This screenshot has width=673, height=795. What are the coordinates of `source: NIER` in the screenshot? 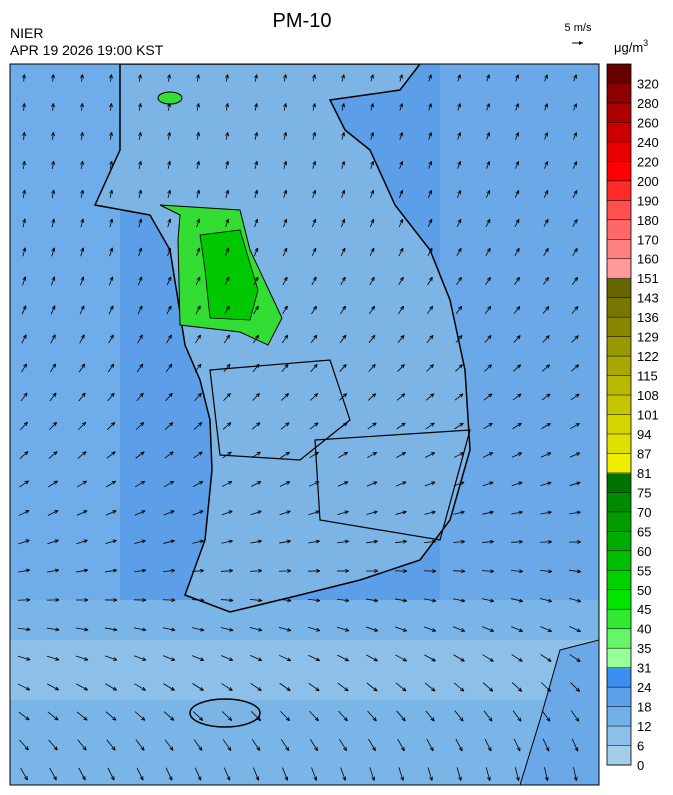 It's located at (26, 33).